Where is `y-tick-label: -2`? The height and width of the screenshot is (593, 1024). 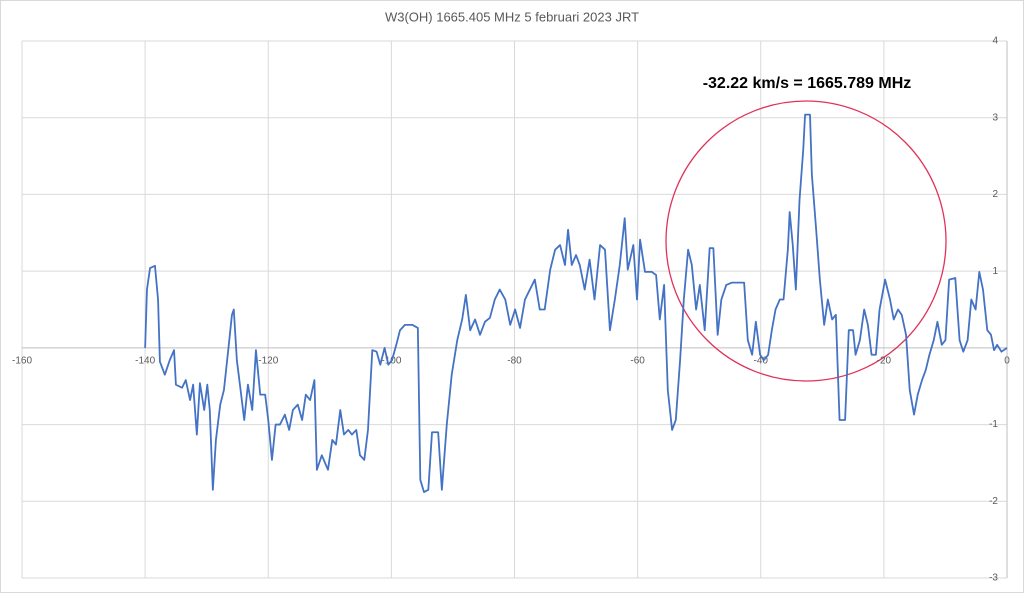
y-tick-label: -2 is located at coordinates (993, 501).